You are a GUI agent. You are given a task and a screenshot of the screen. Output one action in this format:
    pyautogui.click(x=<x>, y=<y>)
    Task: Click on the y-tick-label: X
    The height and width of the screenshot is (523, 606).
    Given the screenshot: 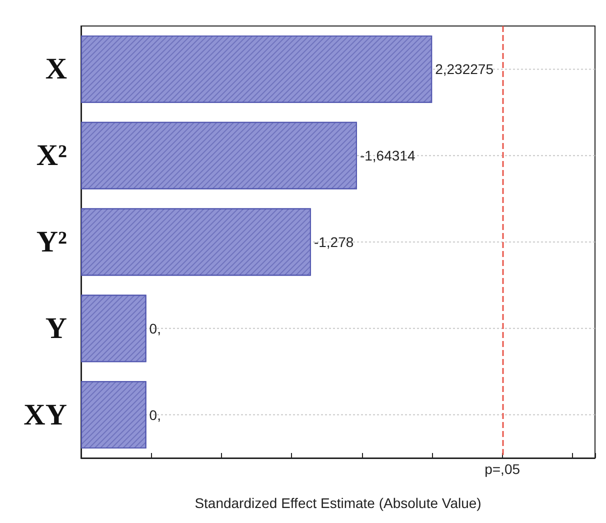 What is the action you would take?
    pyautogui.click(x=56, y=69)
    